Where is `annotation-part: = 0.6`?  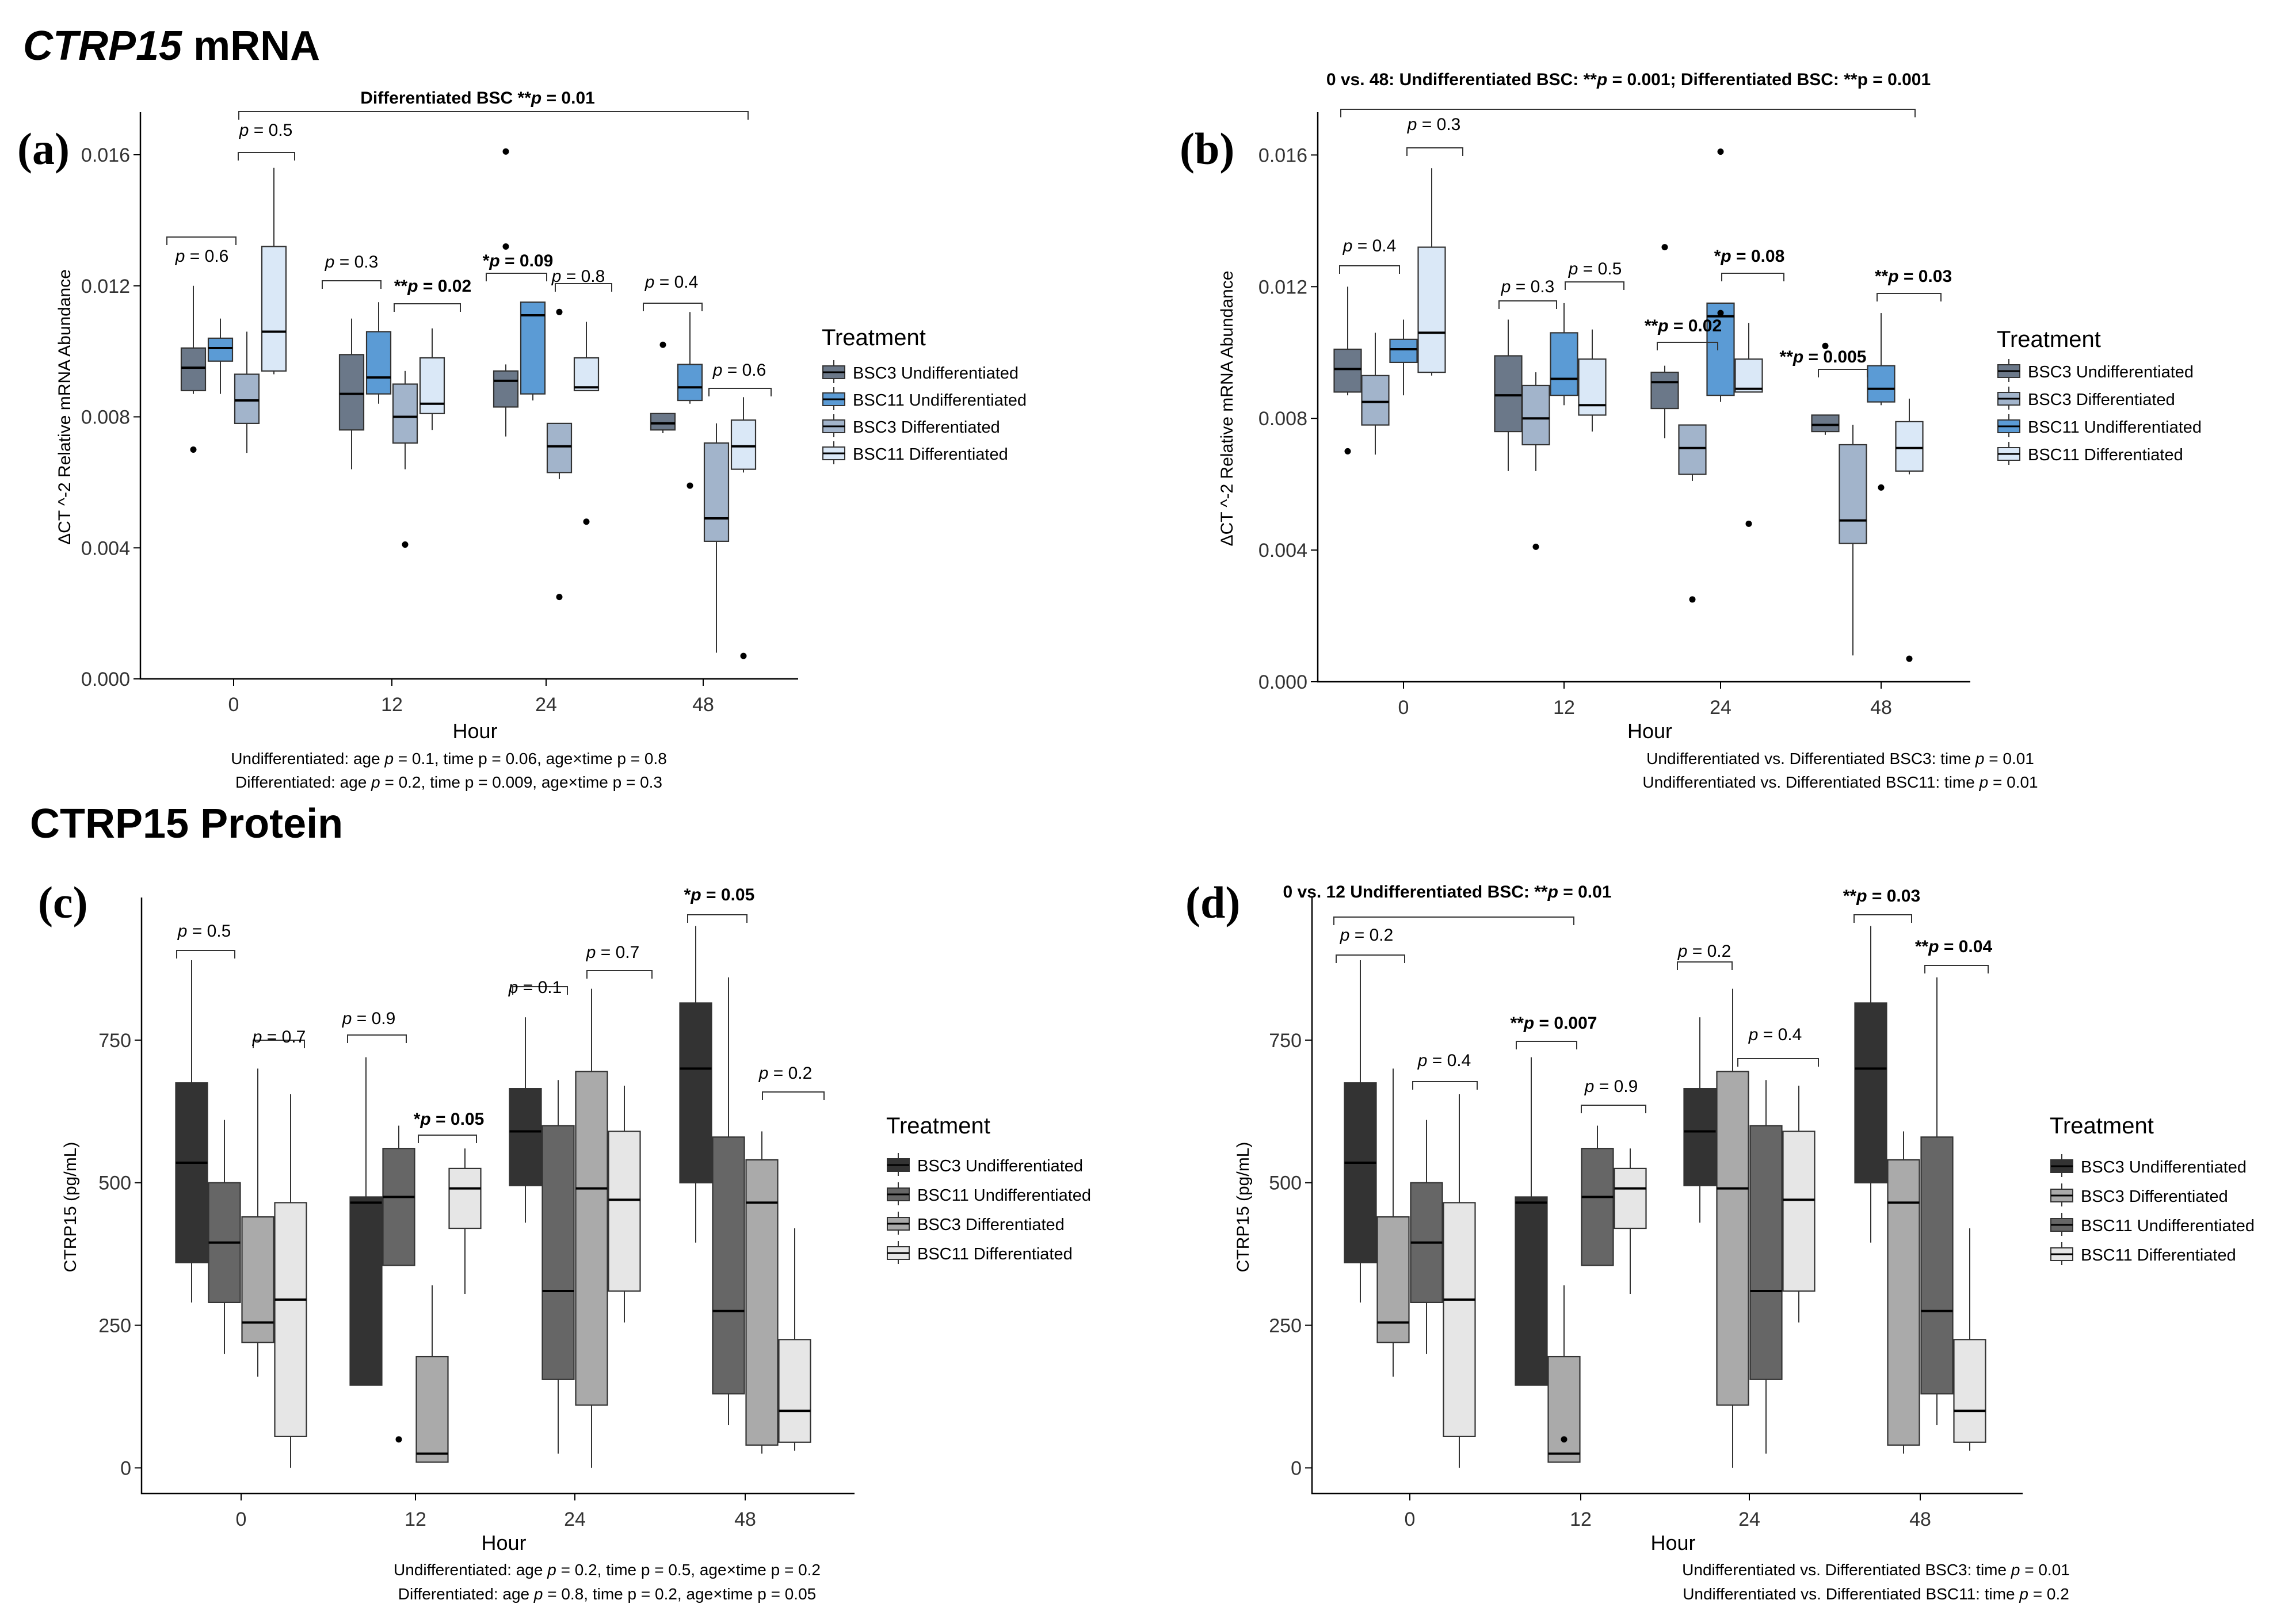 annotation-part: = 0.6 is located at coordinates (744, 370).